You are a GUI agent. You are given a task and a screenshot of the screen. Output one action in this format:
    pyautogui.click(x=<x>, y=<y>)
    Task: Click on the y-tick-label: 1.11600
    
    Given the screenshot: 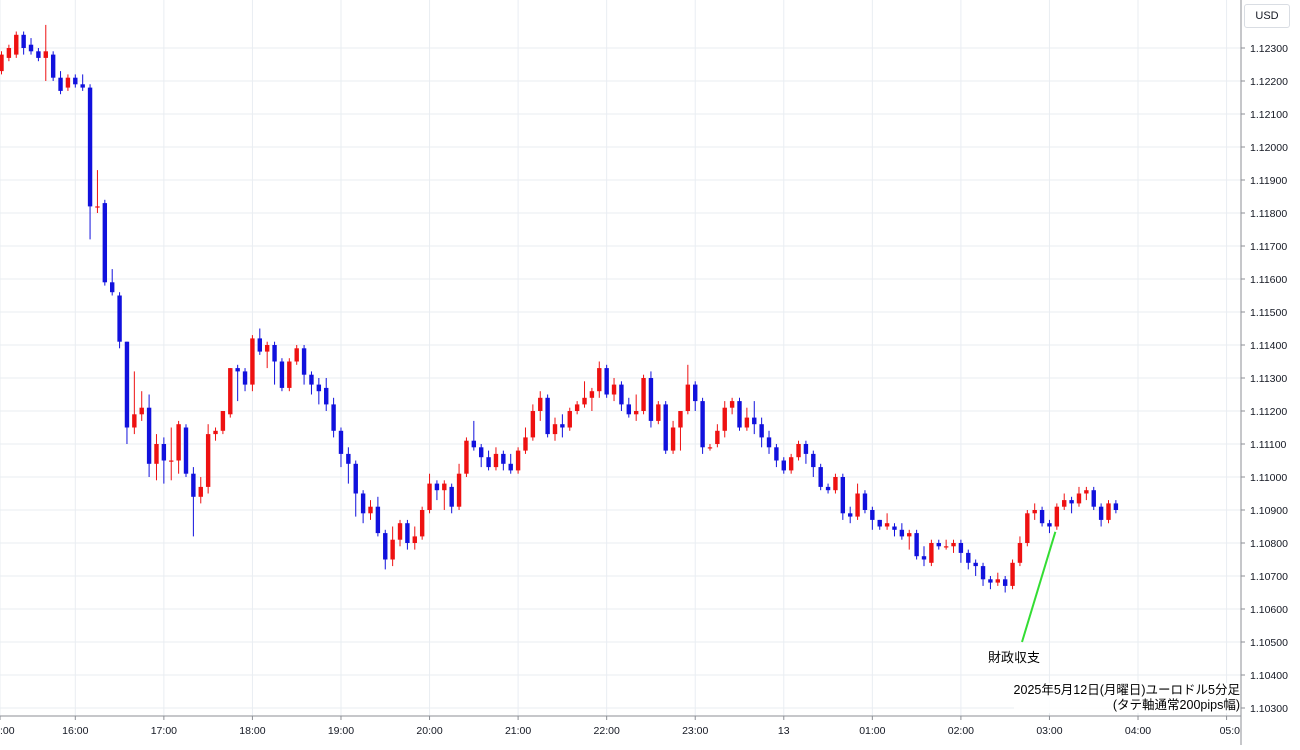 What is the action you would take?
    pyautogui.click(x=1268, y=280)
    